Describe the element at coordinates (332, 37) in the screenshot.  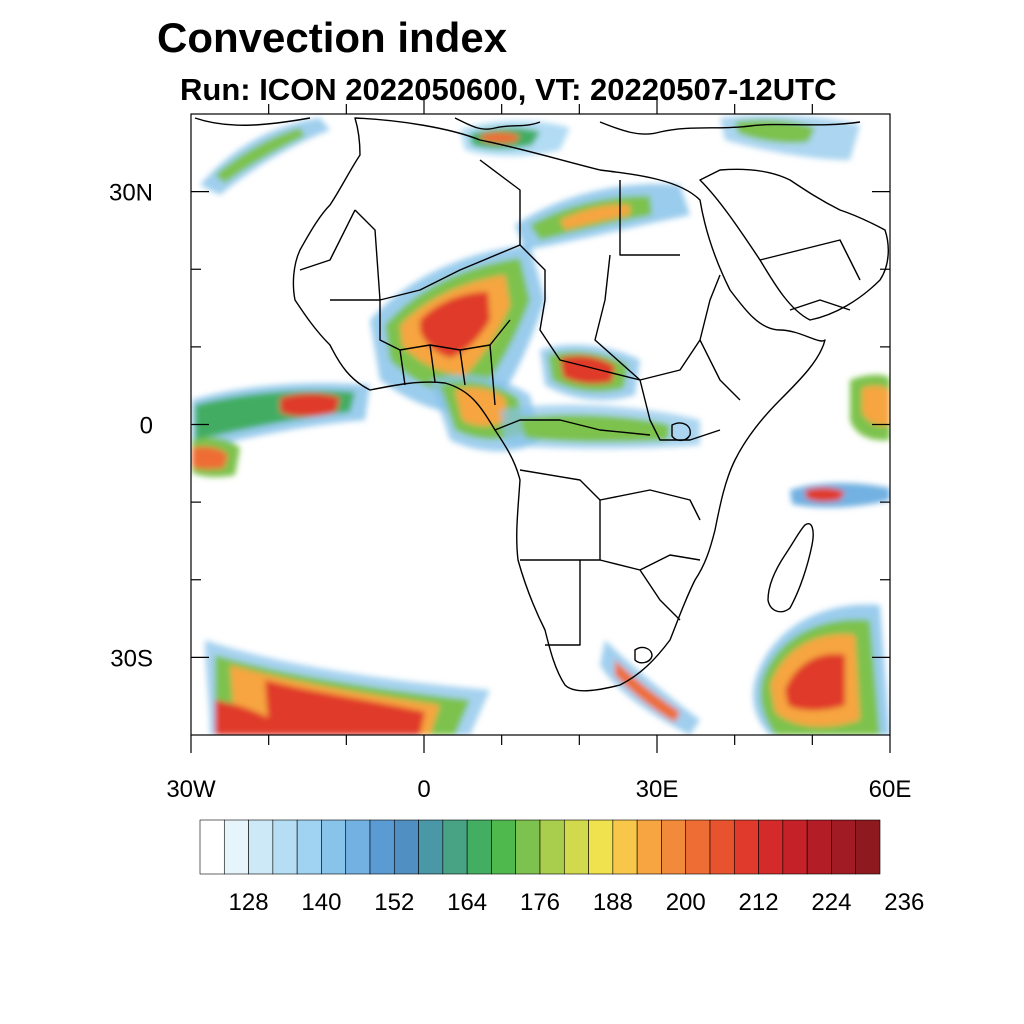
I see `map-title: Convection index` at that location.